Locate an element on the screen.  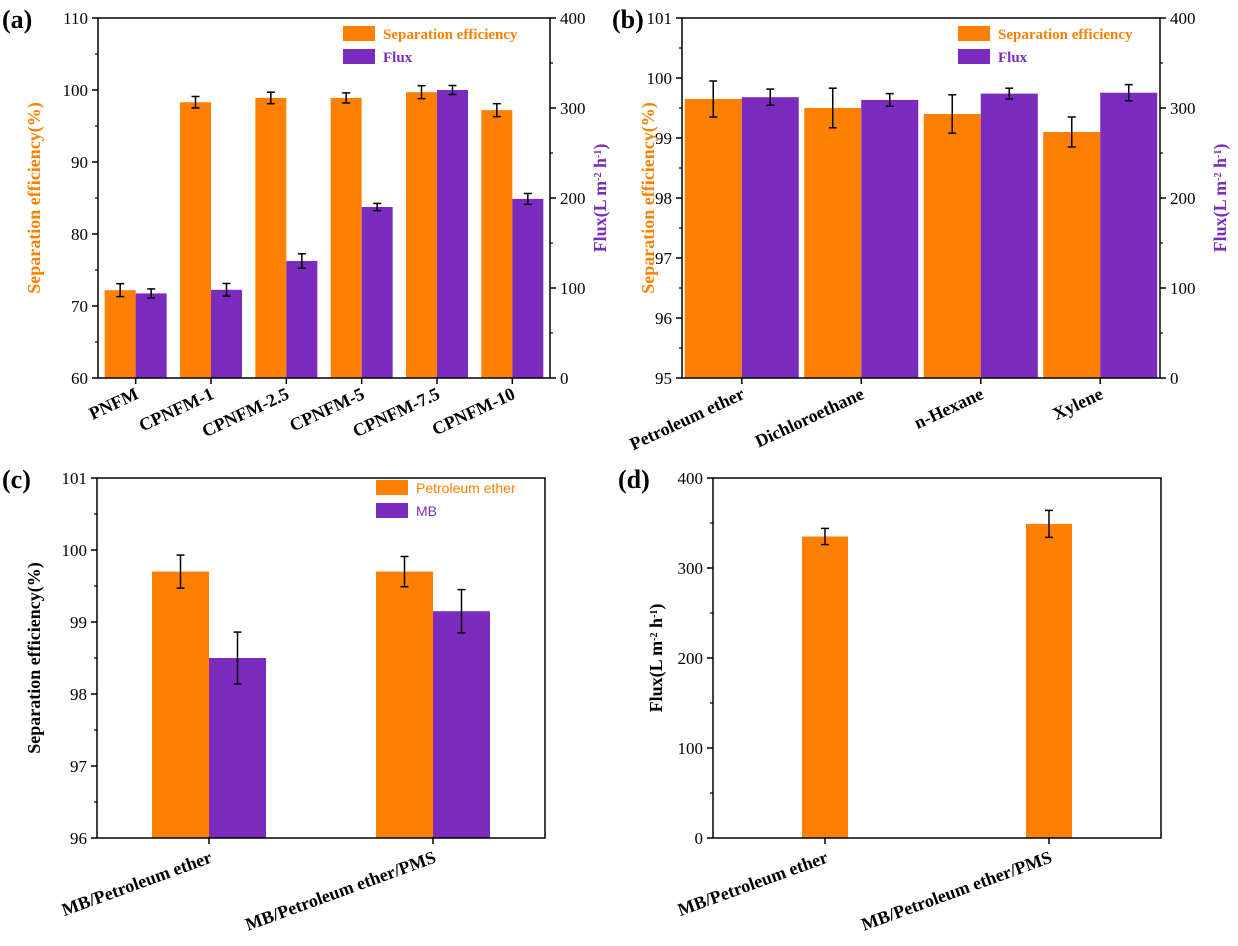
legend-label: Separation efficiency is located at coordinates (450, 35).